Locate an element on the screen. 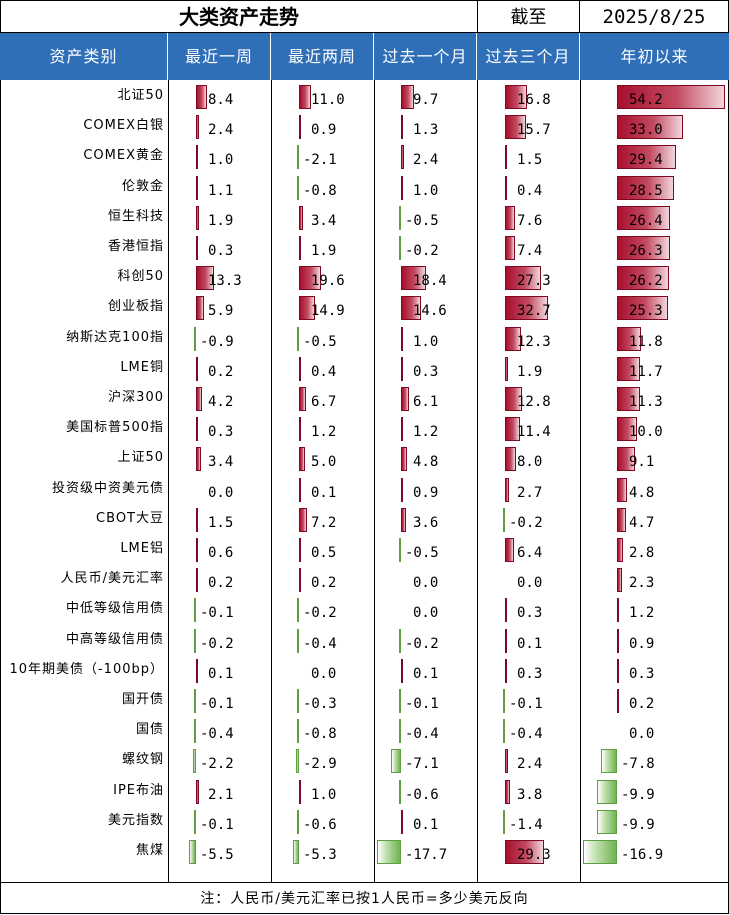  performance-value: -0.6 is located at coordinates (320, 824).